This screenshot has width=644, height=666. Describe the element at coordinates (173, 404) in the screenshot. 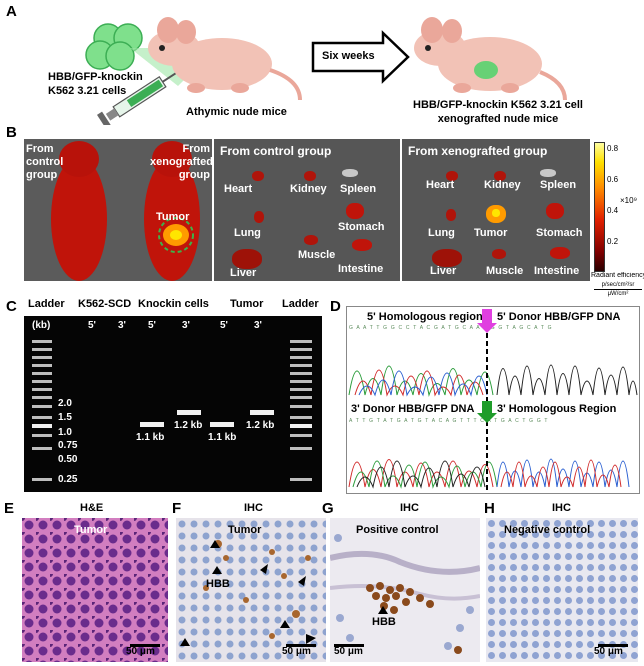

I see `gel-image: (kb) 5' 3' 5' 3' 5' 3'` at that location.